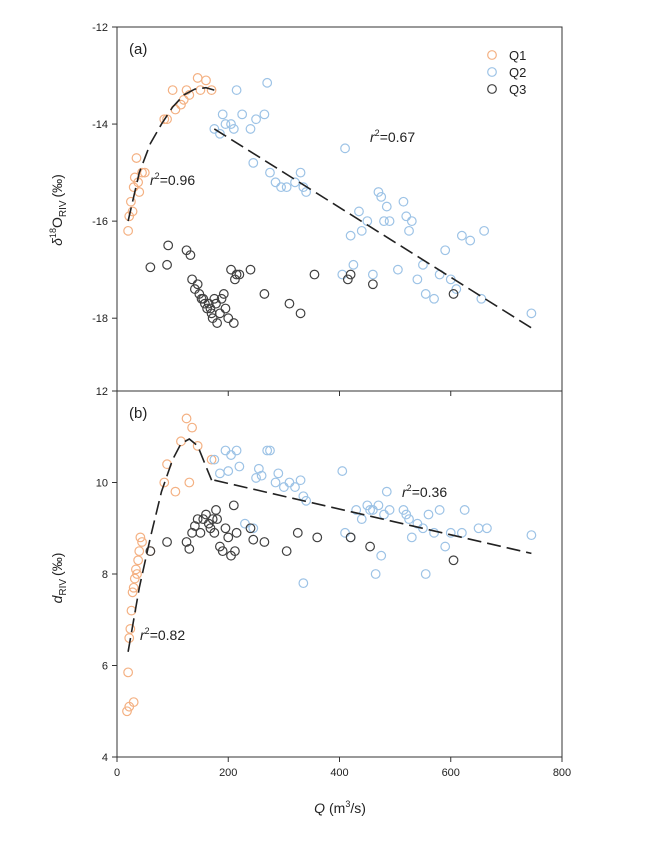 The image size is (667, 847). Describe the element at coordinates (59, 578) in the screenshot. I see `ylabel-b: dRIV(‰)` at that location.